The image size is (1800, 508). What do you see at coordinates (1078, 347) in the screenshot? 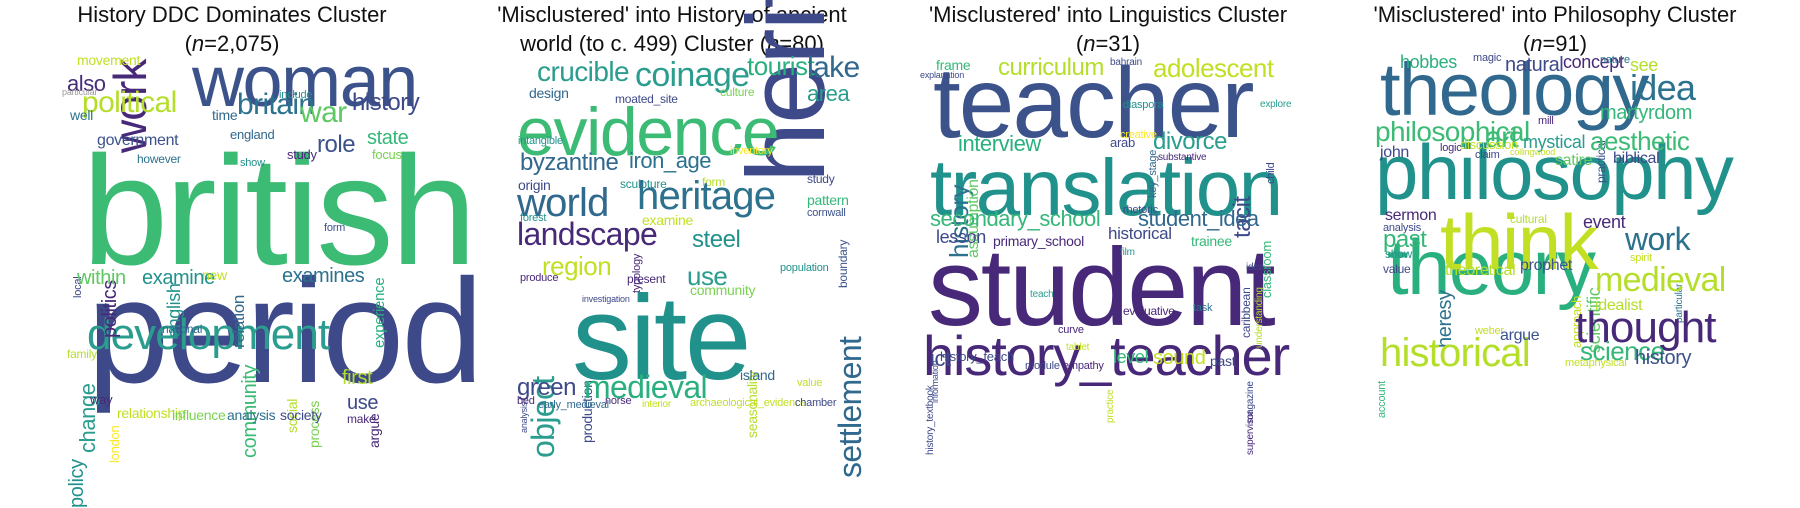
I see `cloud-word: tablet` at bounding box center [1078, 347].